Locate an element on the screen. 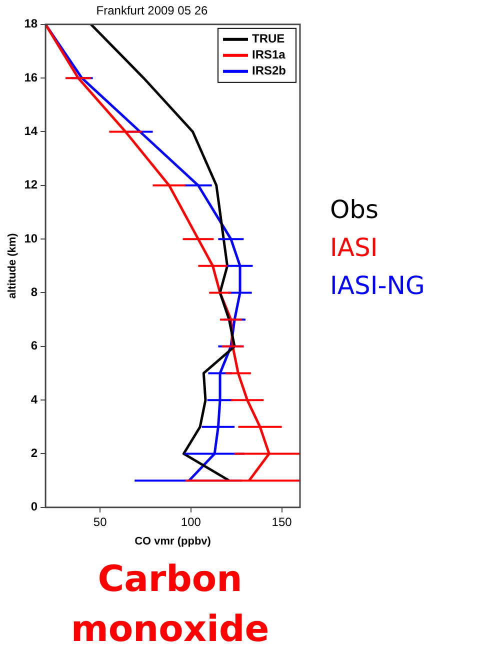 This screenshot has height=652, width=477. y-tick-label: 8 is located at coordinates (34, 292).